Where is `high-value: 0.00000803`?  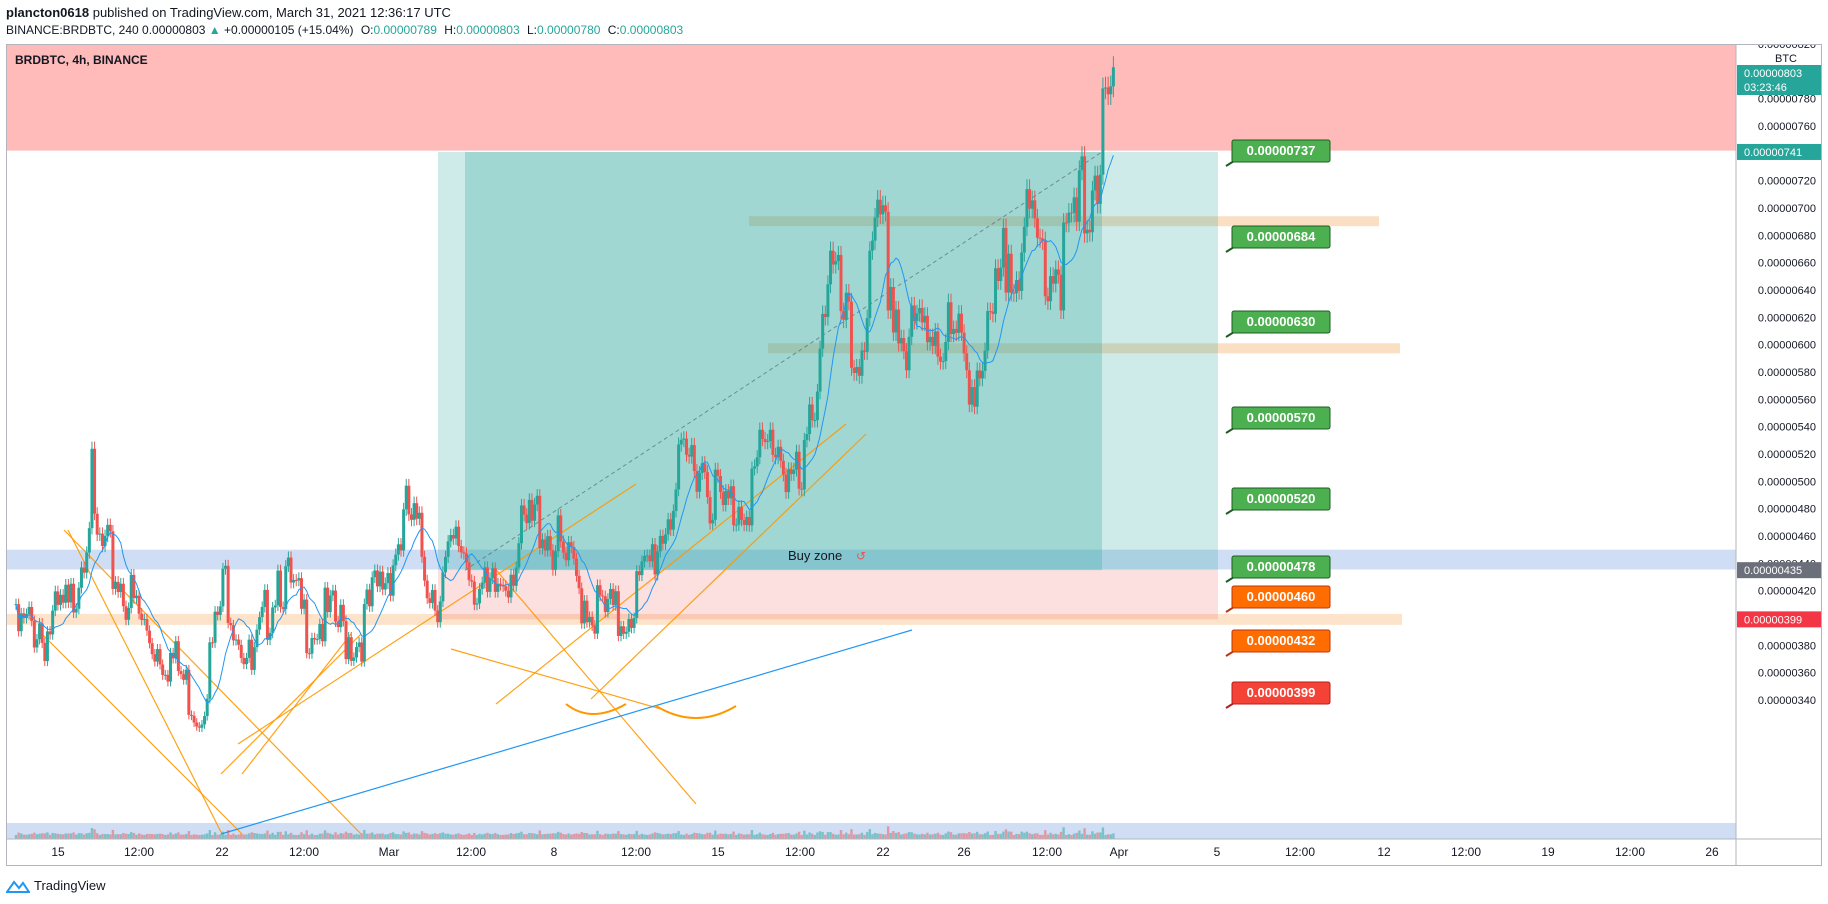 high-value: 0.00000803 is located at coordinates (488, 30).